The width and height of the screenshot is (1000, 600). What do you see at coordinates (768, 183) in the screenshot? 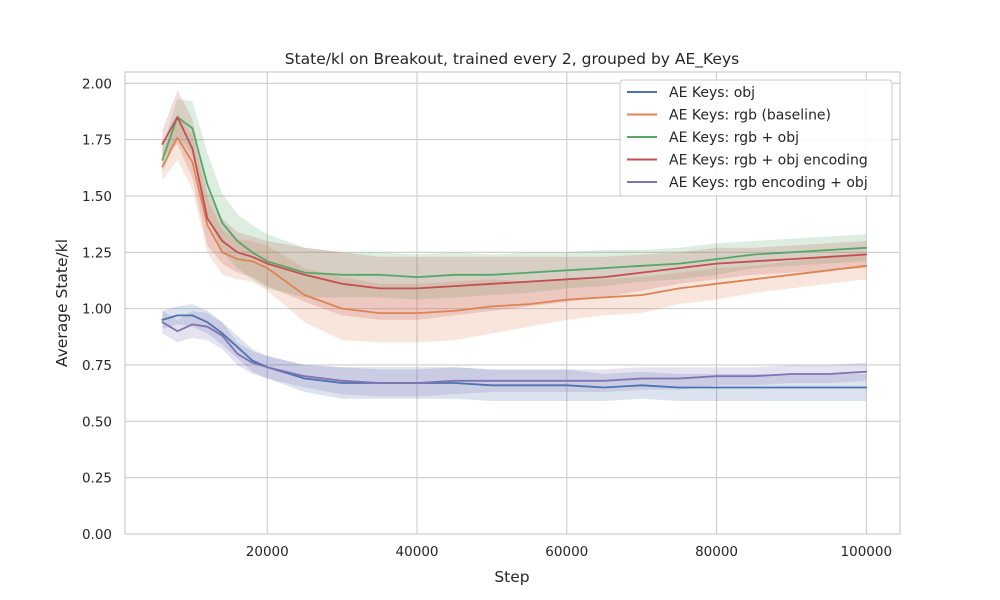
I see `legend-label: AE Keys: rgb encoding + obj` at bounding box center [768, 183].